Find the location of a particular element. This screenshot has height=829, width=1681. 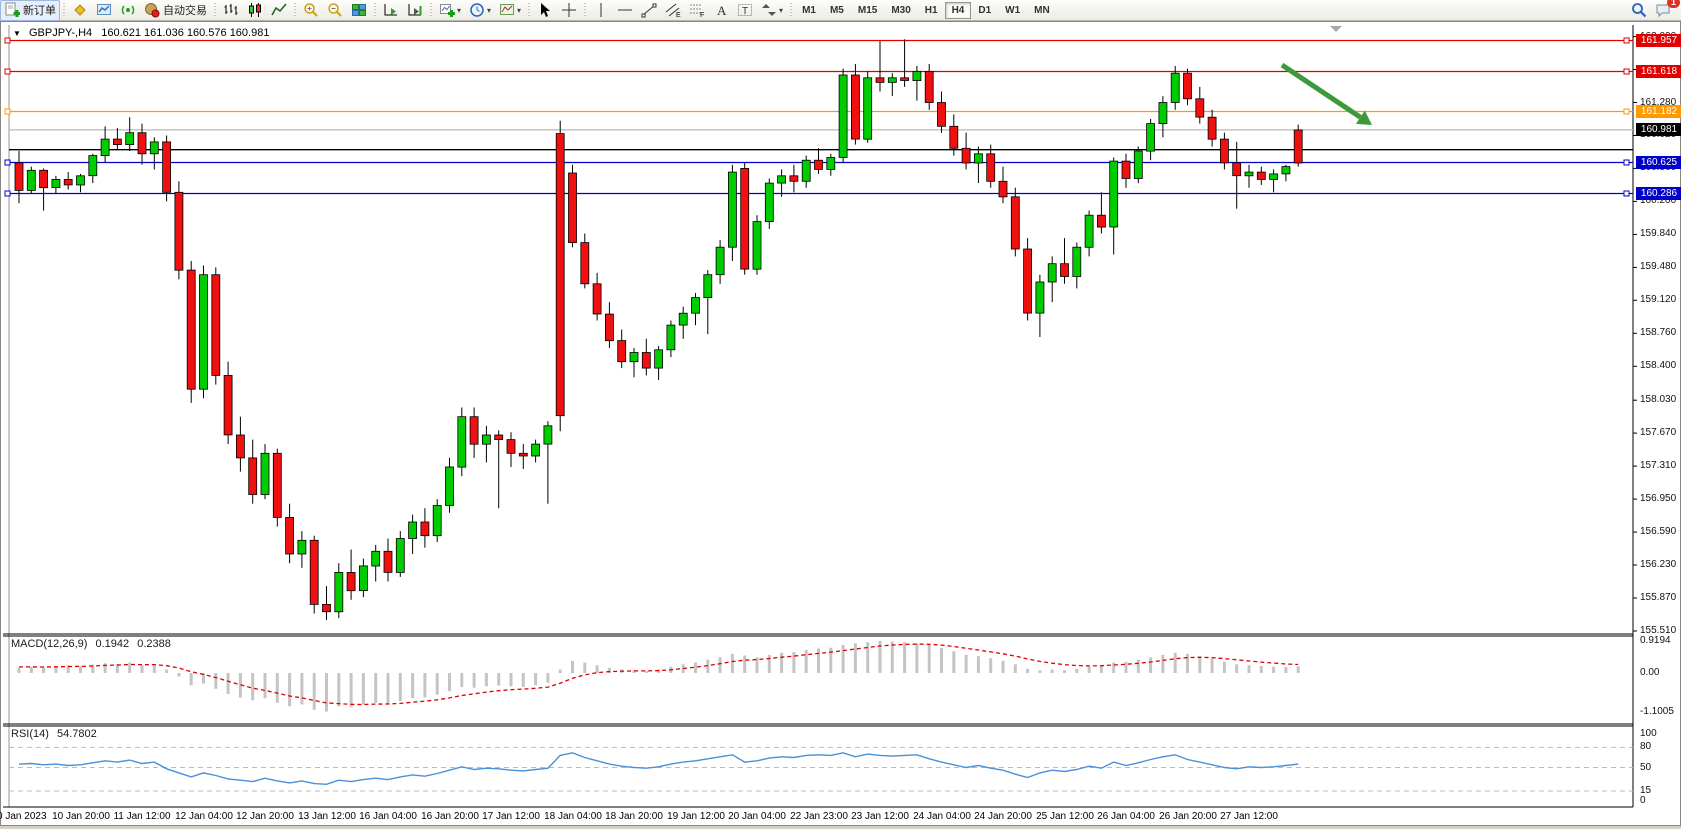

time-axis-label: 17 Jan 12:00 is located at coordinates (511, 816).